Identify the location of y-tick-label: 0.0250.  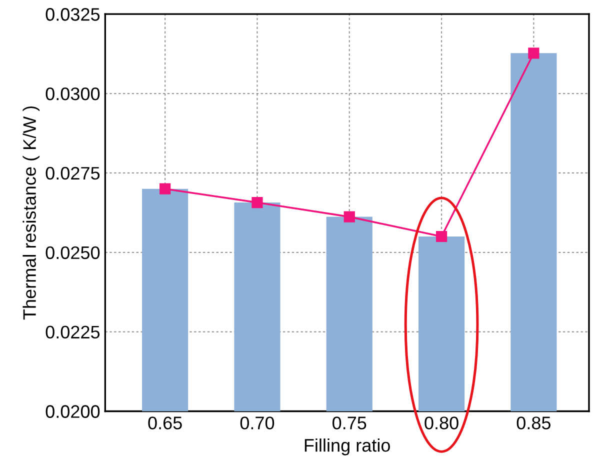
(73, 253).